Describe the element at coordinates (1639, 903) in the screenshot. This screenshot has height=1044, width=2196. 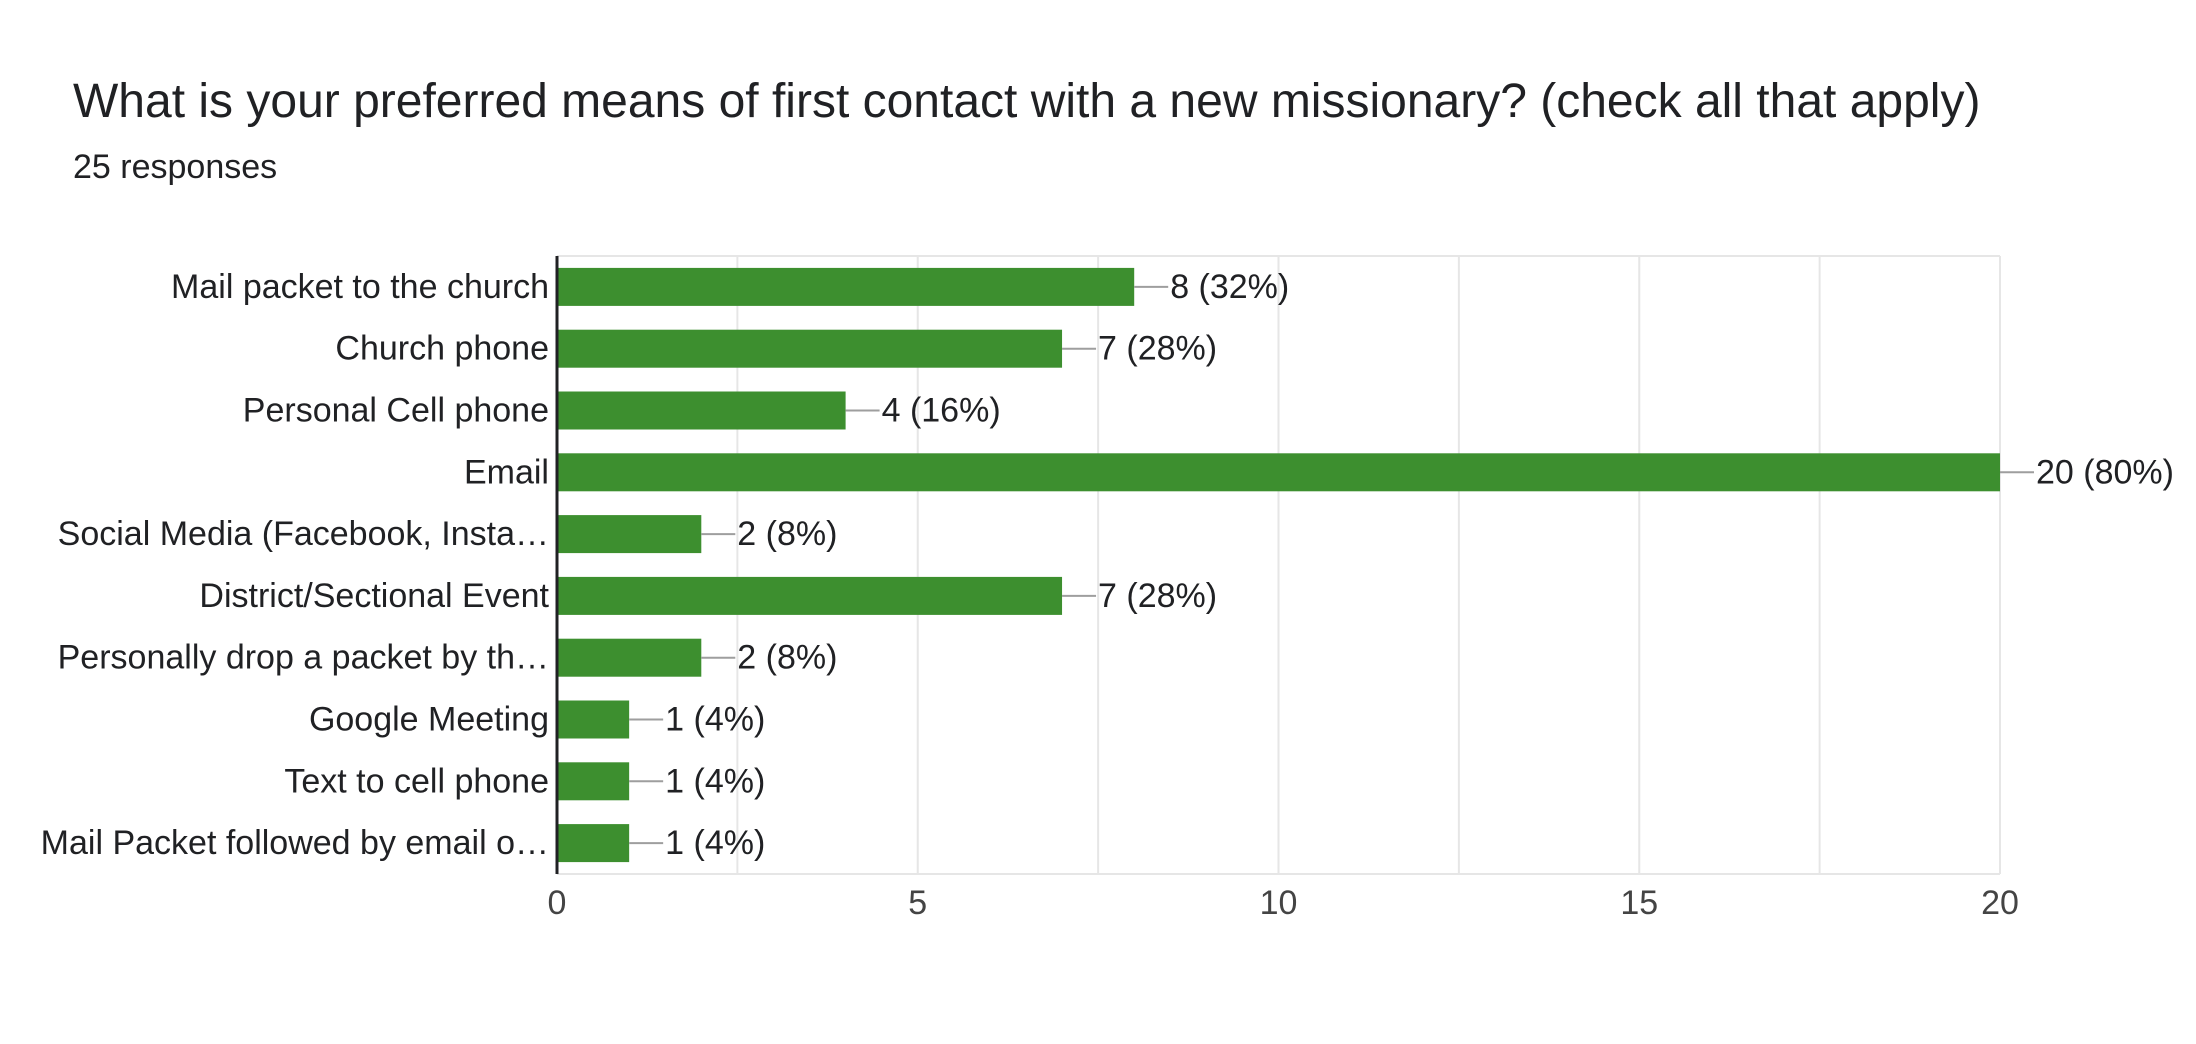
I see `x-tick-label: 15` at that location.